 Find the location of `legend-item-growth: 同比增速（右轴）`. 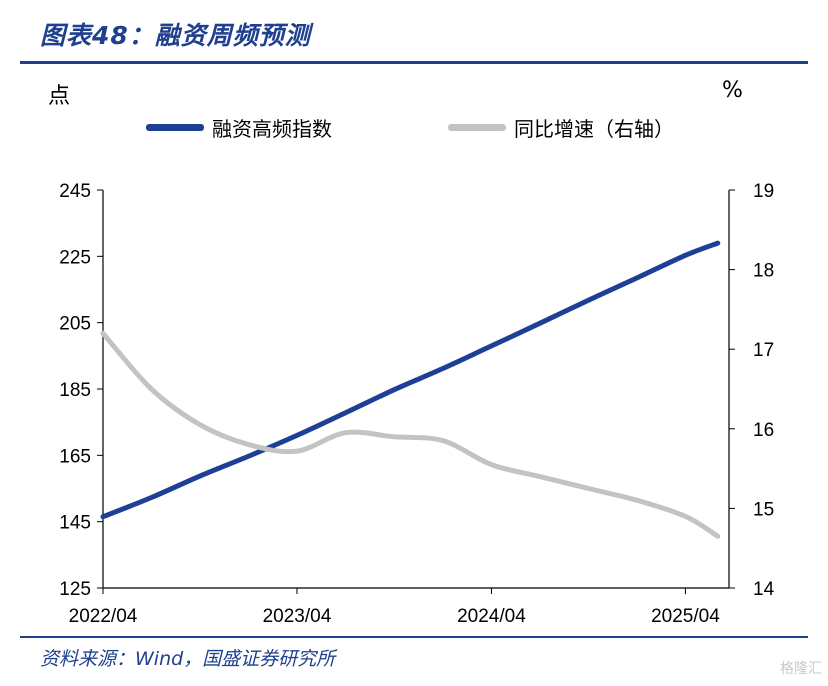

legend-item-growth: 同比增速（右轴） is located at coordinates (561, 127).